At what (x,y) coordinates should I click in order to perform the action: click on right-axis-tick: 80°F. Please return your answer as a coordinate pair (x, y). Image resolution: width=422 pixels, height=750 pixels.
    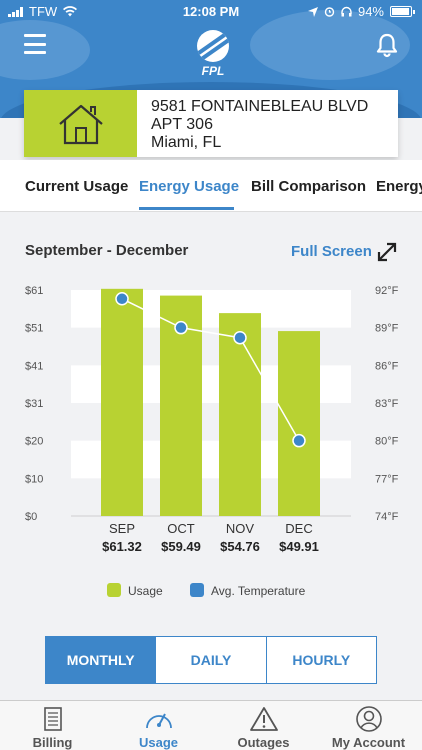
    Looking at the image, I should click on (387, 442).